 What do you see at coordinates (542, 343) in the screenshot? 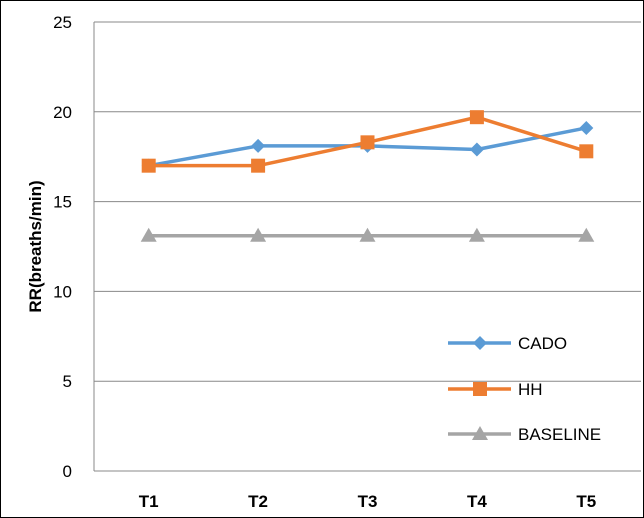
I see `legend-label: CADO` at bounding box center [542, 343].